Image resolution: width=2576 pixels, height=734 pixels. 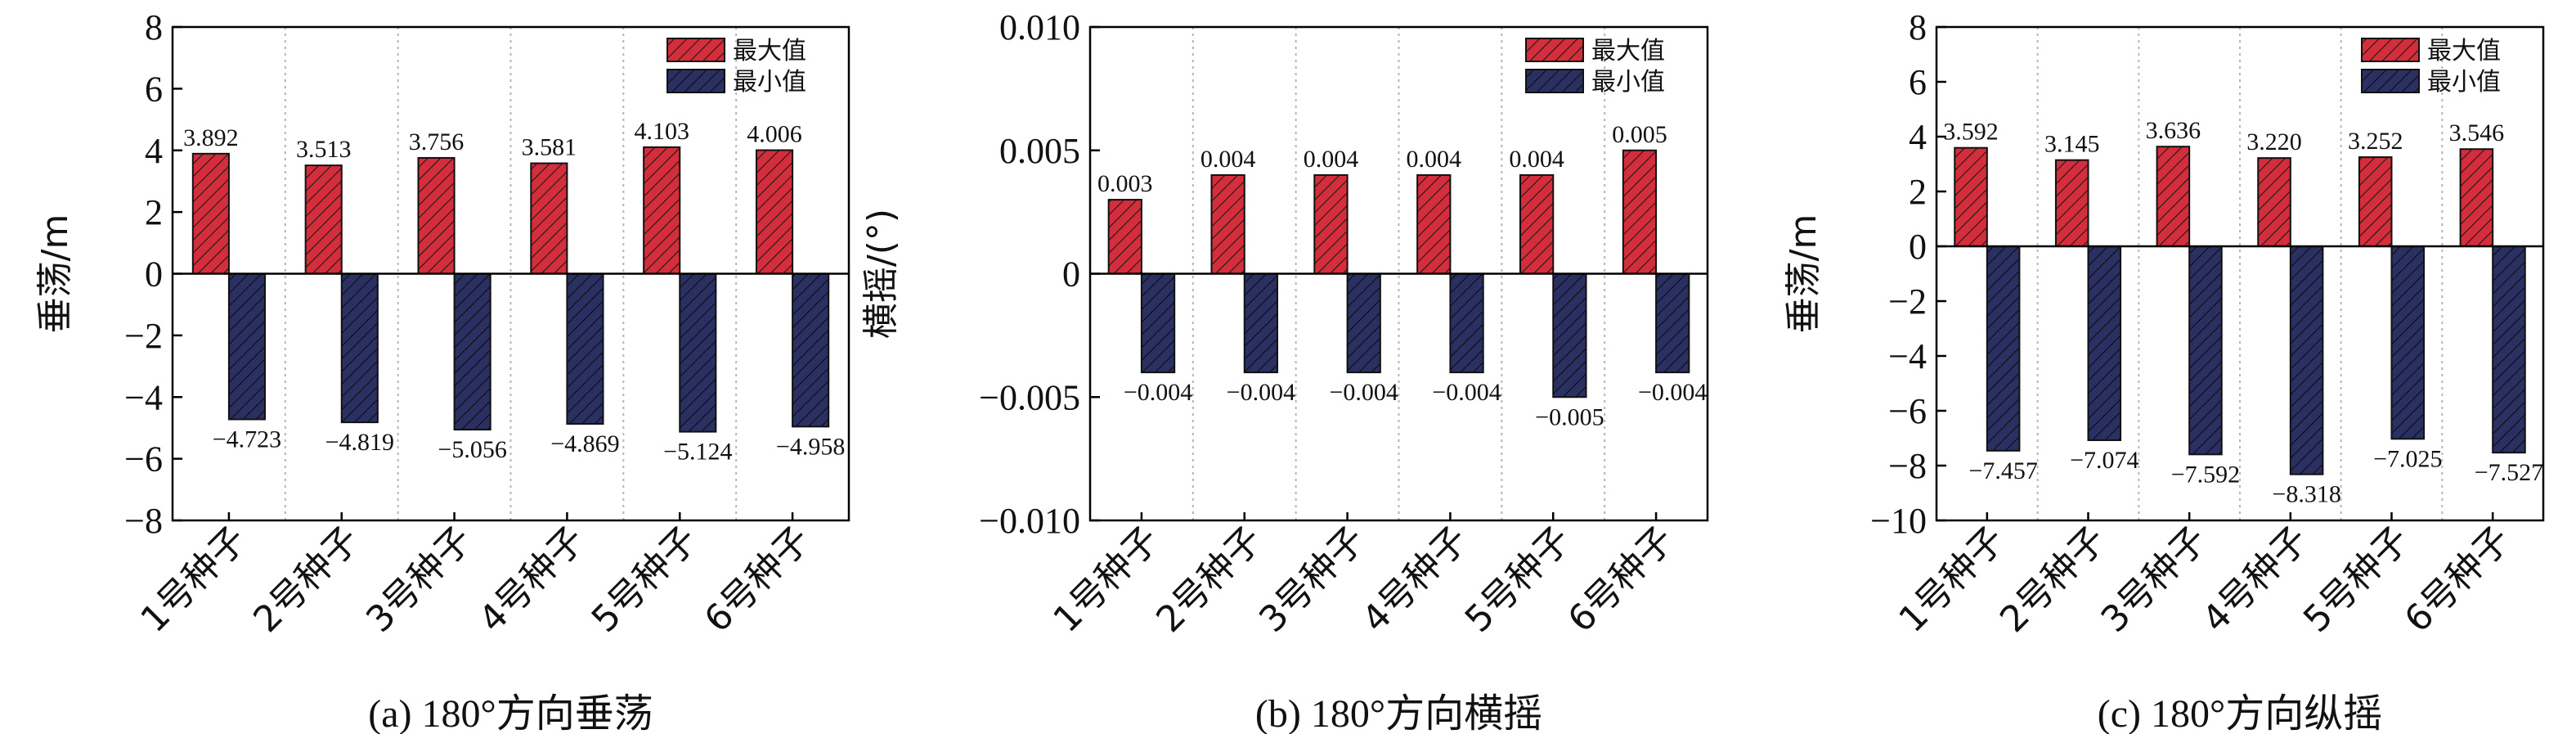 I want to click on data-label-max: 0.005, so click(x=1639, y=134).